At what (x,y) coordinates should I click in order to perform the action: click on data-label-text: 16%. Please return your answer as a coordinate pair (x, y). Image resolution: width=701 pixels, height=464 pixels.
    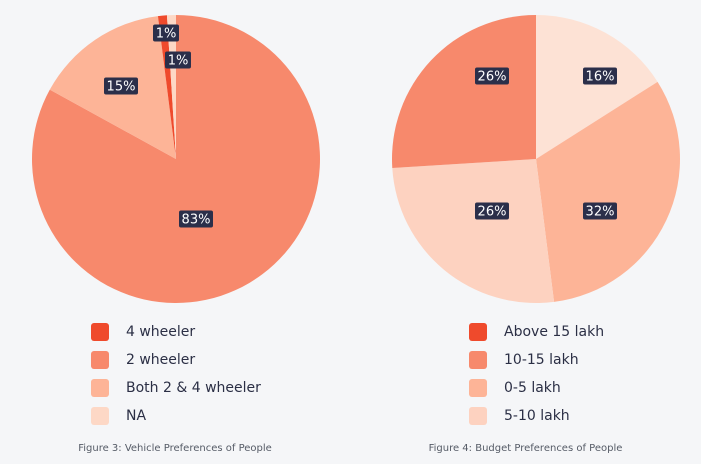
    Looking at the image, I should click on (600, 77).